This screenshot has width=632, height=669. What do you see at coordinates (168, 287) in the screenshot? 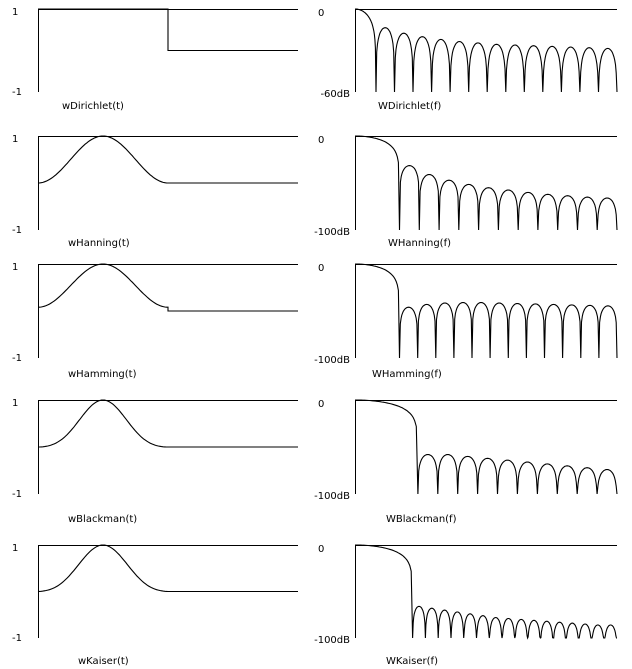
I see `series-hamming-time` at bounding box center [168, 287].